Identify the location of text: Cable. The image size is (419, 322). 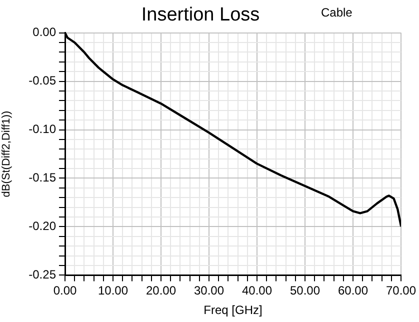
(337, 12).